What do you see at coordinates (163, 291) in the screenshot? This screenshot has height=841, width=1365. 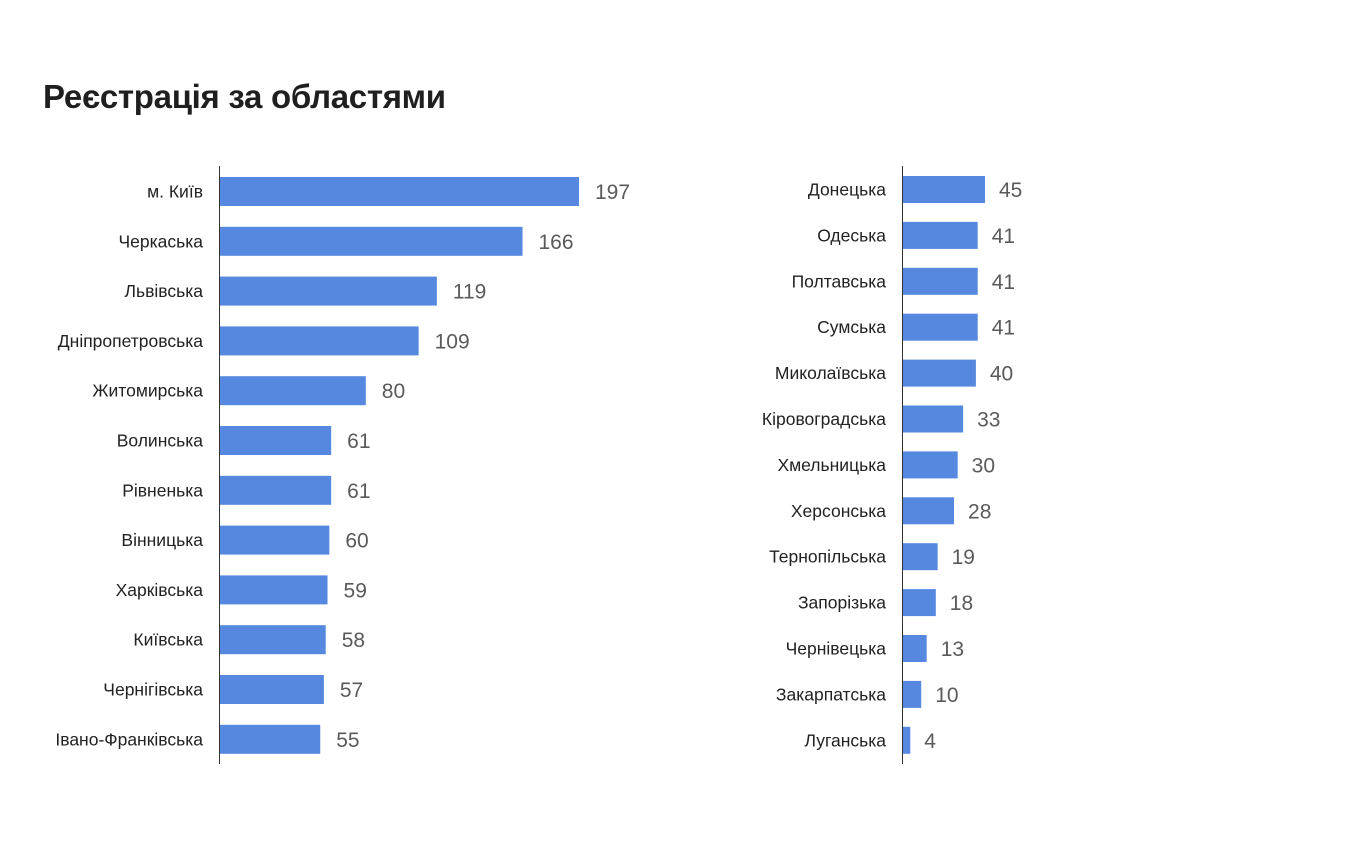 I see `category-label: Львівська` at bounding box center [163, 291].